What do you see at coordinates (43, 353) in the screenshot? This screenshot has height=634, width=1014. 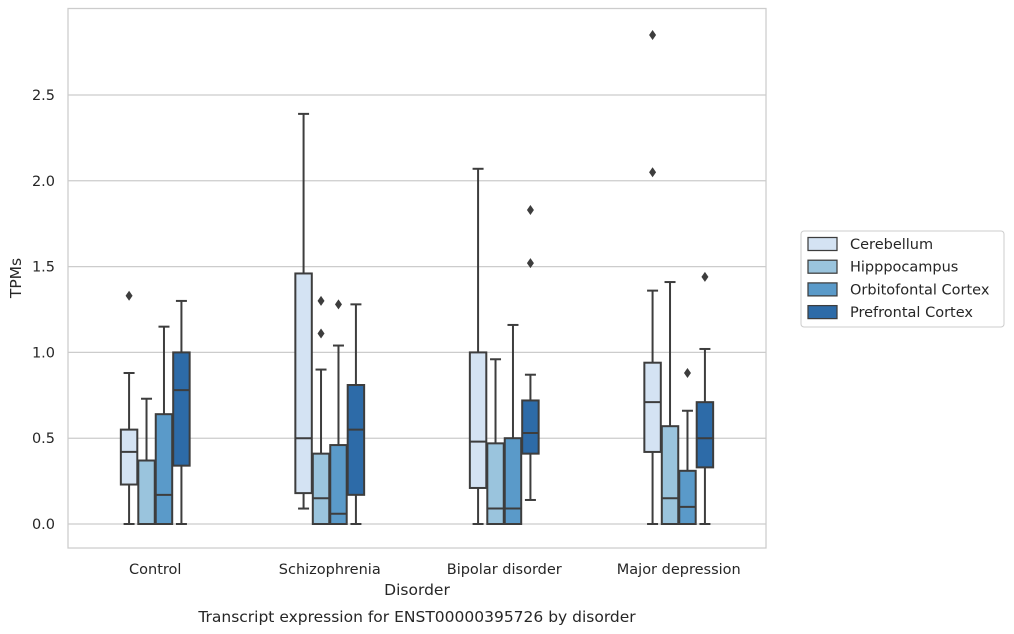 I see `y-tick-label: 1.0` at bounding box center [43, 353].